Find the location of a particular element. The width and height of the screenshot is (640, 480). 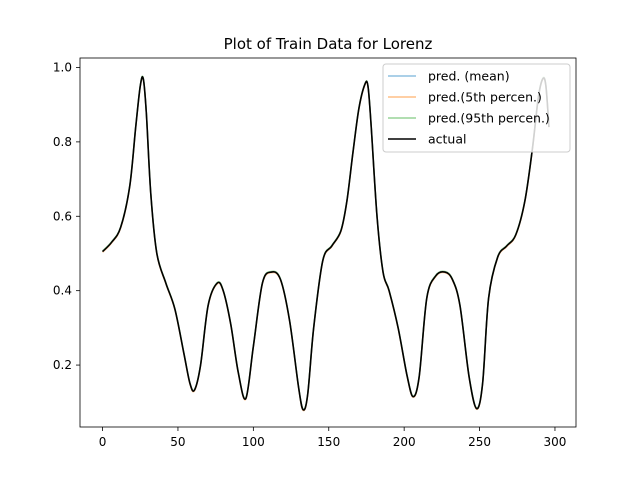

x-axis: 0 50 100 150 200 250 300 is located at coordinates (333, 438).